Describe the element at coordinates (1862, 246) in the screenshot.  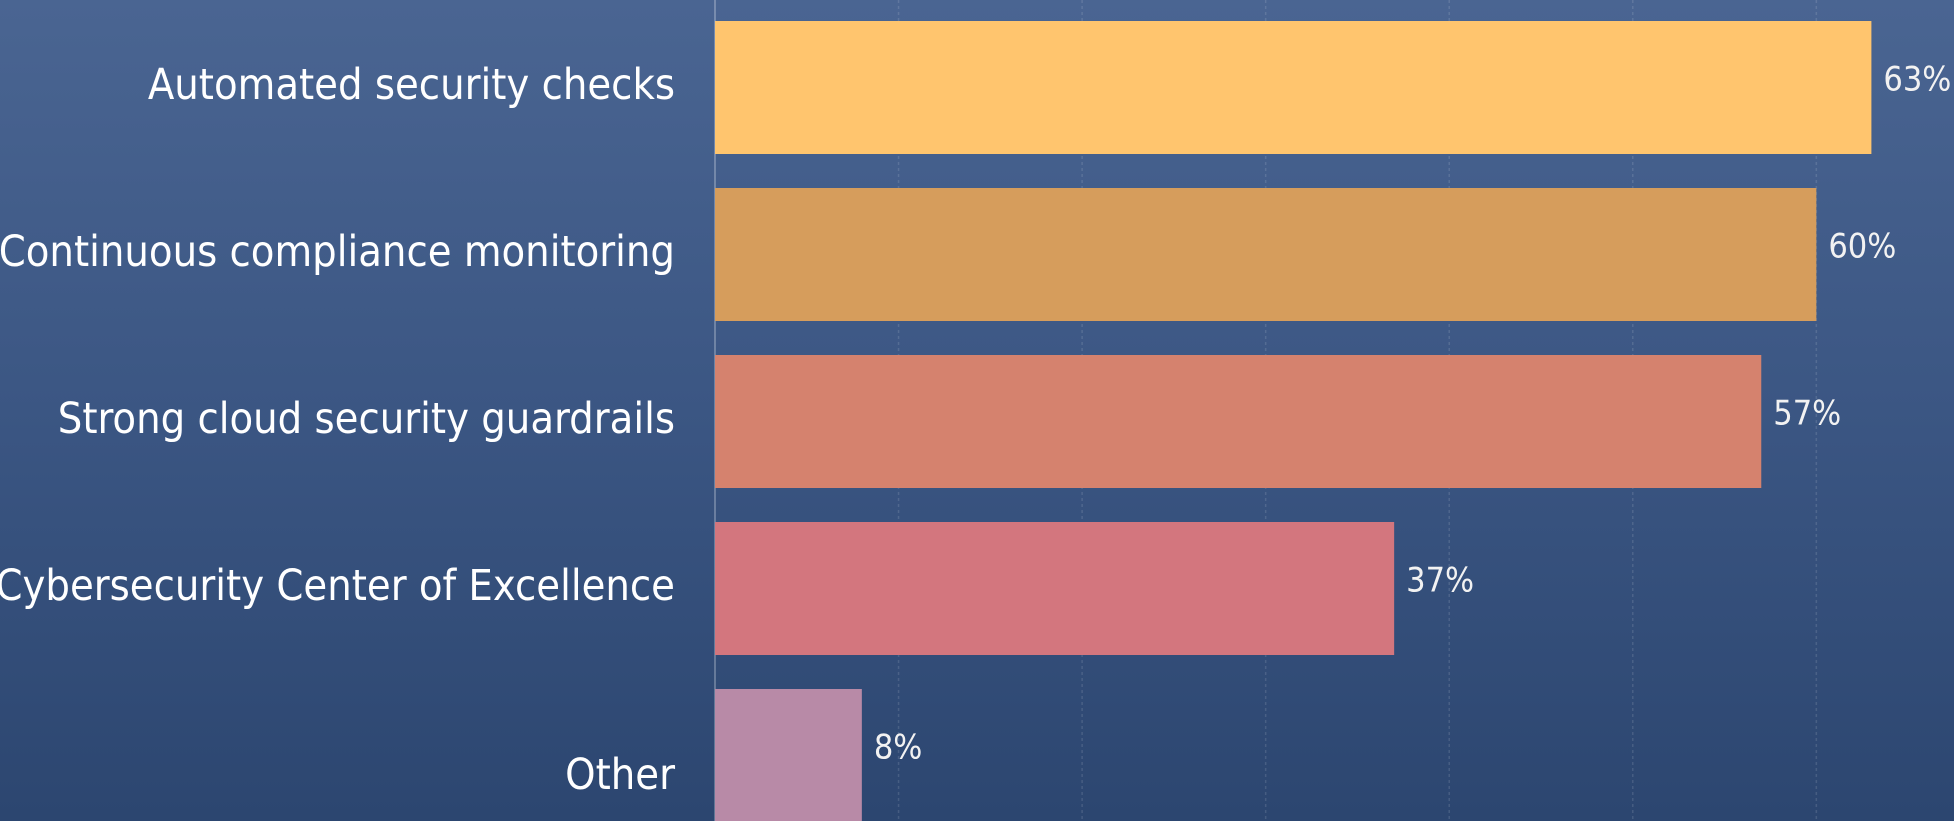
I see `value-label: 60%` at that location.